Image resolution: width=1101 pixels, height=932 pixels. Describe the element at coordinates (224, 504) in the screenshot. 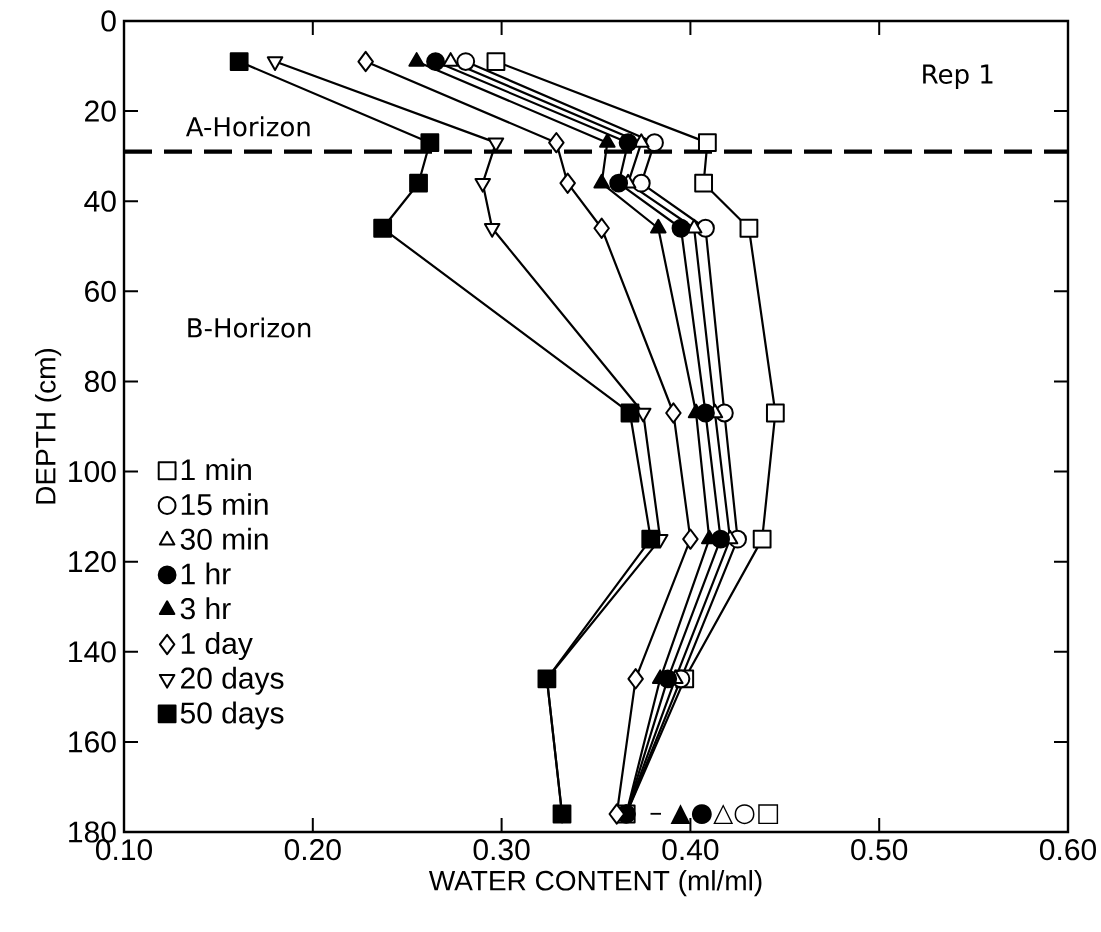

I see `legend-label: 15 min` at that location.